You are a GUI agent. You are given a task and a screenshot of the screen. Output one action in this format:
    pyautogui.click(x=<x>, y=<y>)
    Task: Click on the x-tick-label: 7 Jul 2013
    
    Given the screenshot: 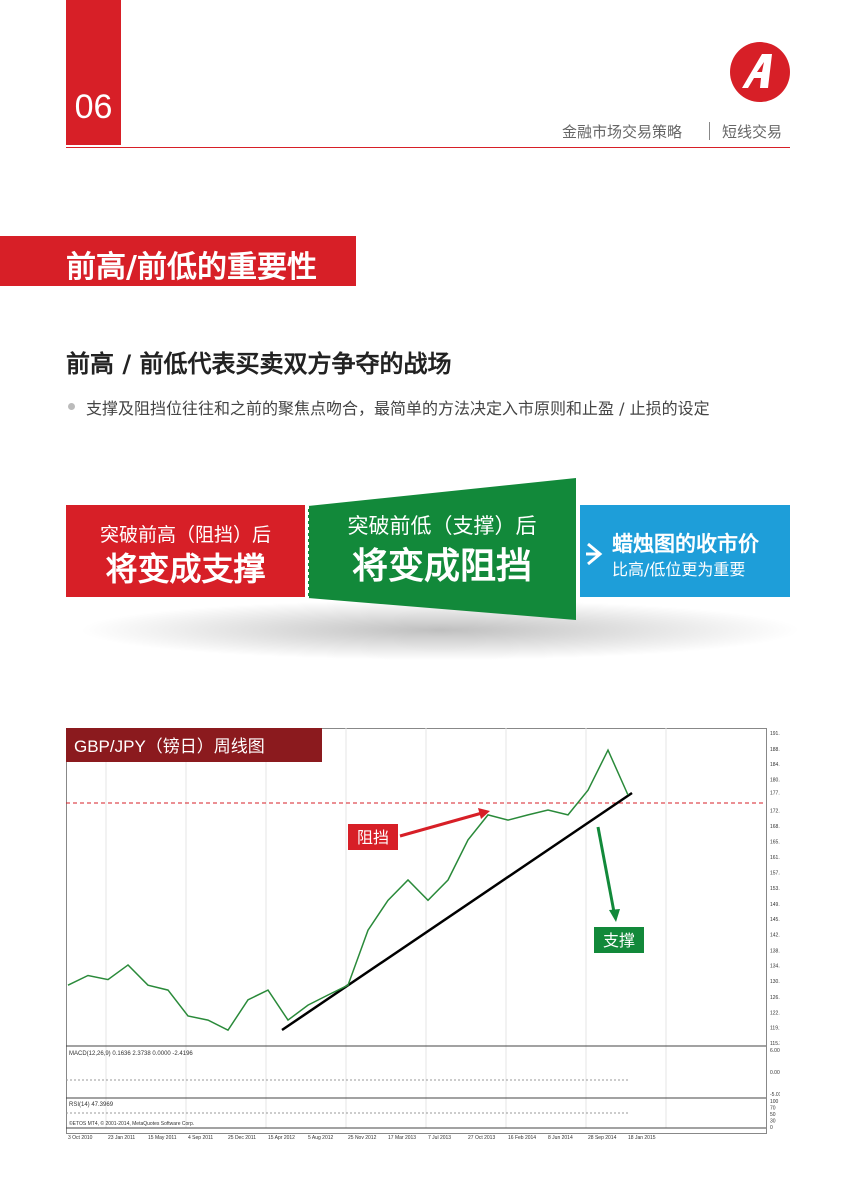 What is the action you would take?
    pyautogui.click(x=439, y=1138)
    